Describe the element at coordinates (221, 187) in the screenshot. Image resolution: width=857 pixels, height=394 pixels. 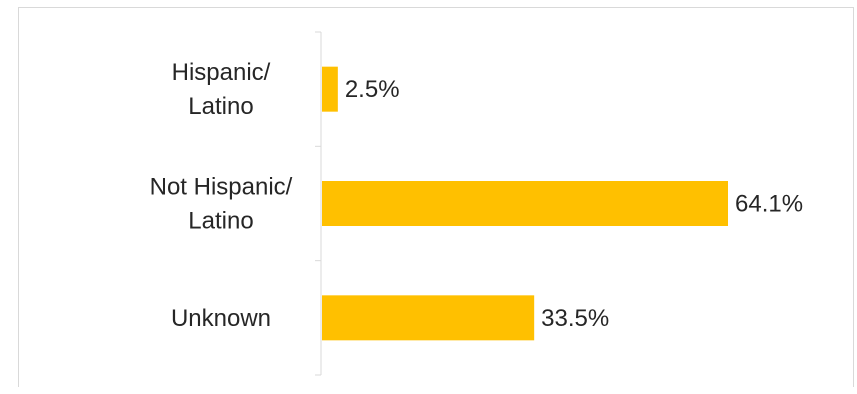
I see `category-label-line: Not Hispanic/` at that location.